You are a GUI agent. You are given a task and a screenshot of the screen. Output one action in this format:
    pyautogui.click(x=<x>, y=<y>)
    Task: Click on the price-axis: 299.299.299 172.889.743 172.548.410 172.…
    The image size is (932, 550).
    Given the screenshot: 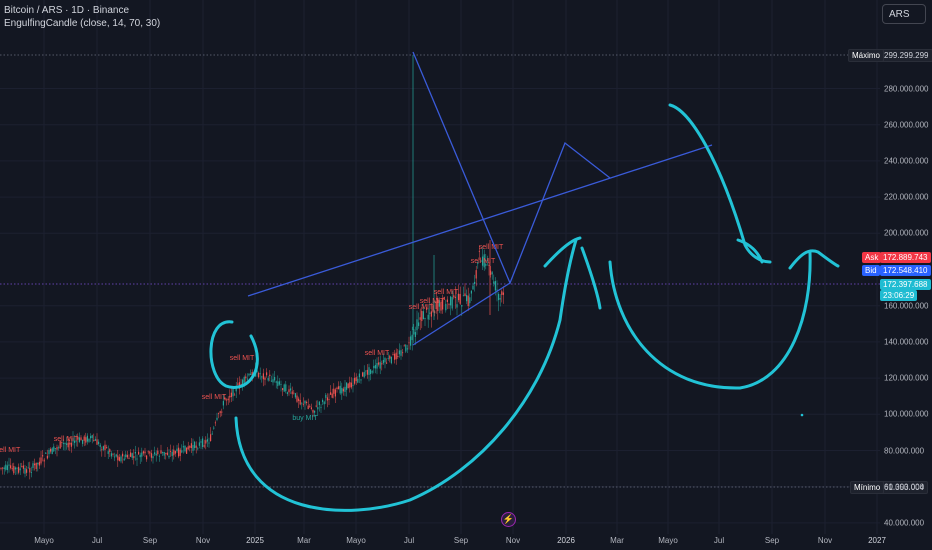 What is the action you would take?
    pyautogui.click(x=906, y=275)
    